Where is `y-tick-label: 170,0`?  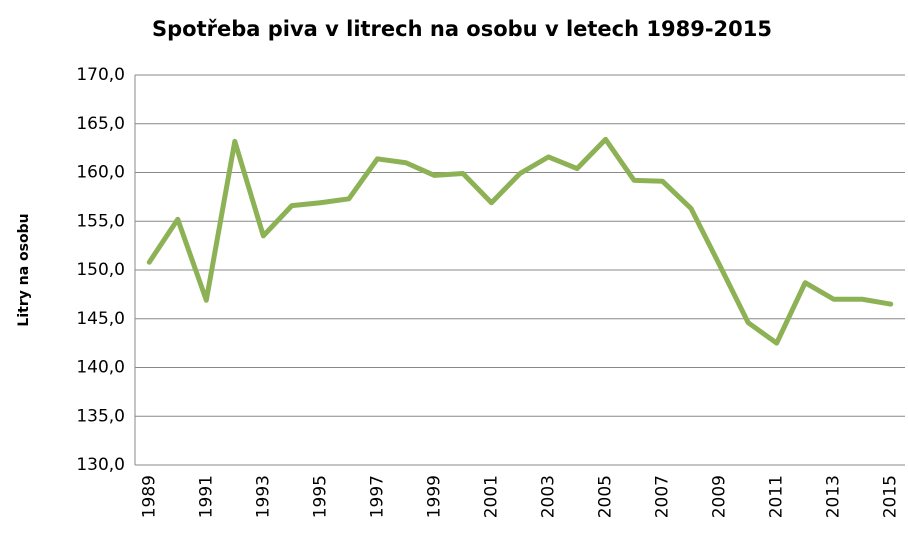
y-tick-label: 170,0 is located at coordinates (100, 75).